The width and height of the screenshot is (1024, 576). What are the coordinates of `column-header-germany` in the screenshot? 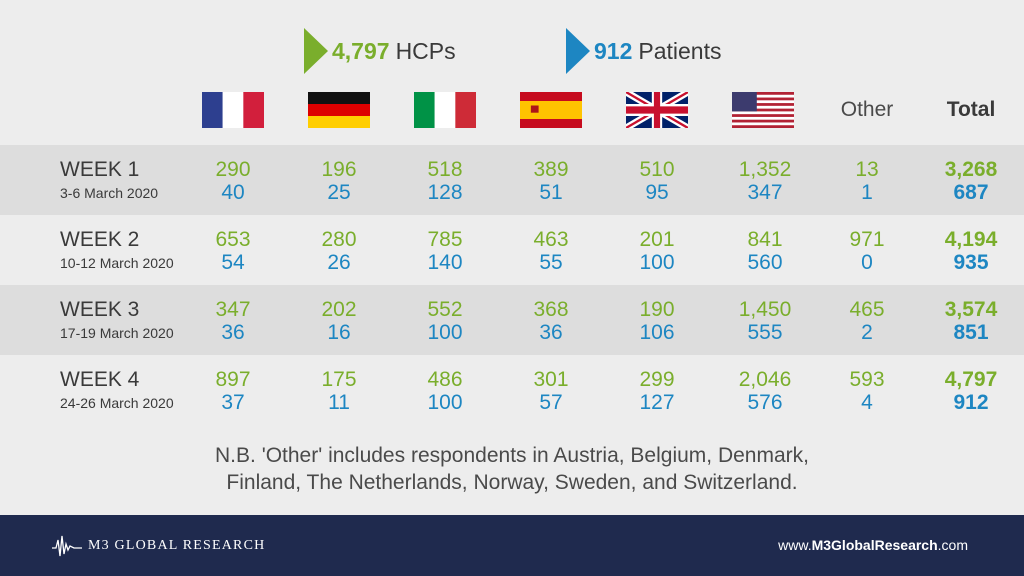 It's located at (339, 110).